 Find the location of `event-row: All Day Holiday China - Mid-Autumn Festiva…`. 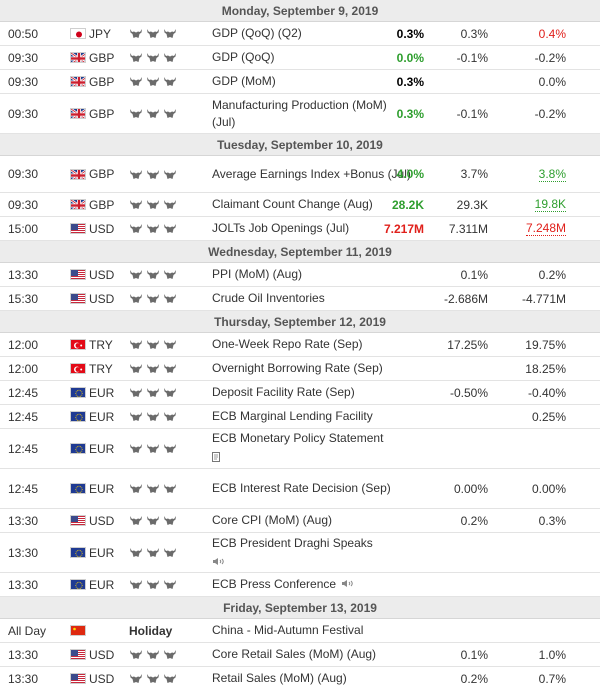

event-row: All Day Holiday China - Mid-Autumn Festiva… is located at coordinates (300, 631).